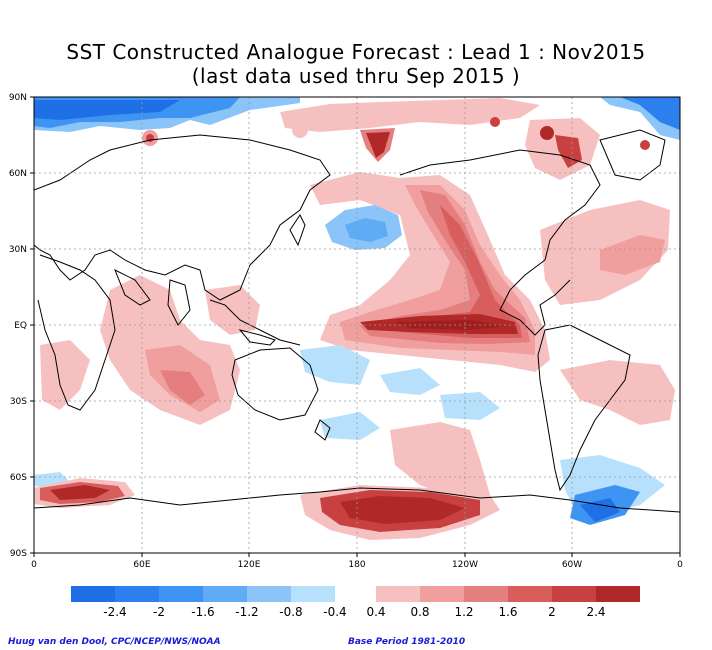  I want to click on colorbar: -2.4 -2 -1.6 -1.2 -0.8 -0.4 0.4 0.8 1.2 1.6 2 2.4, so click(355, 602).